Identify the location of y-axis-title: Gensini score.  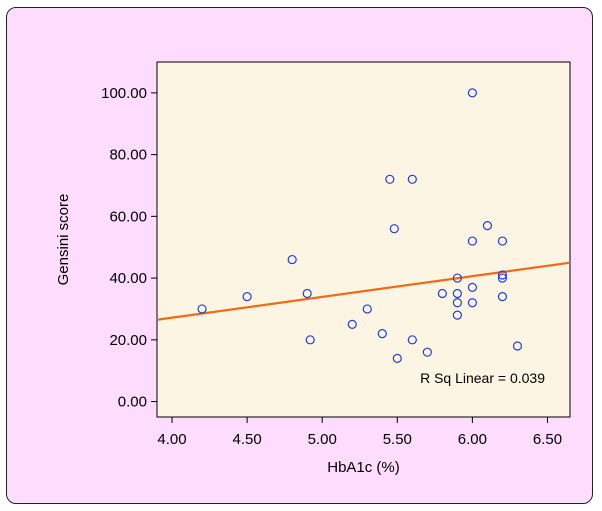
(63, 240).